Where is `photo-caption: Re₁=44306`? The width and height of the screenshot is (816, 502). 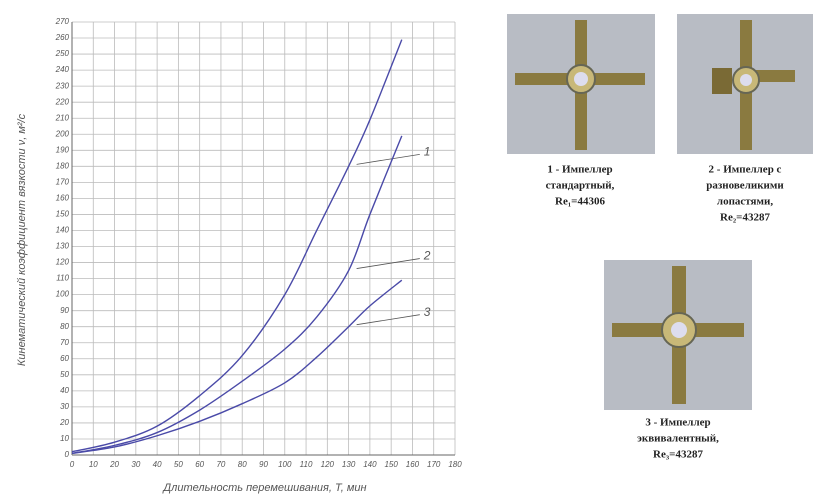
photo-caption: Re₁=44306 is located at coordinates (580, 202).